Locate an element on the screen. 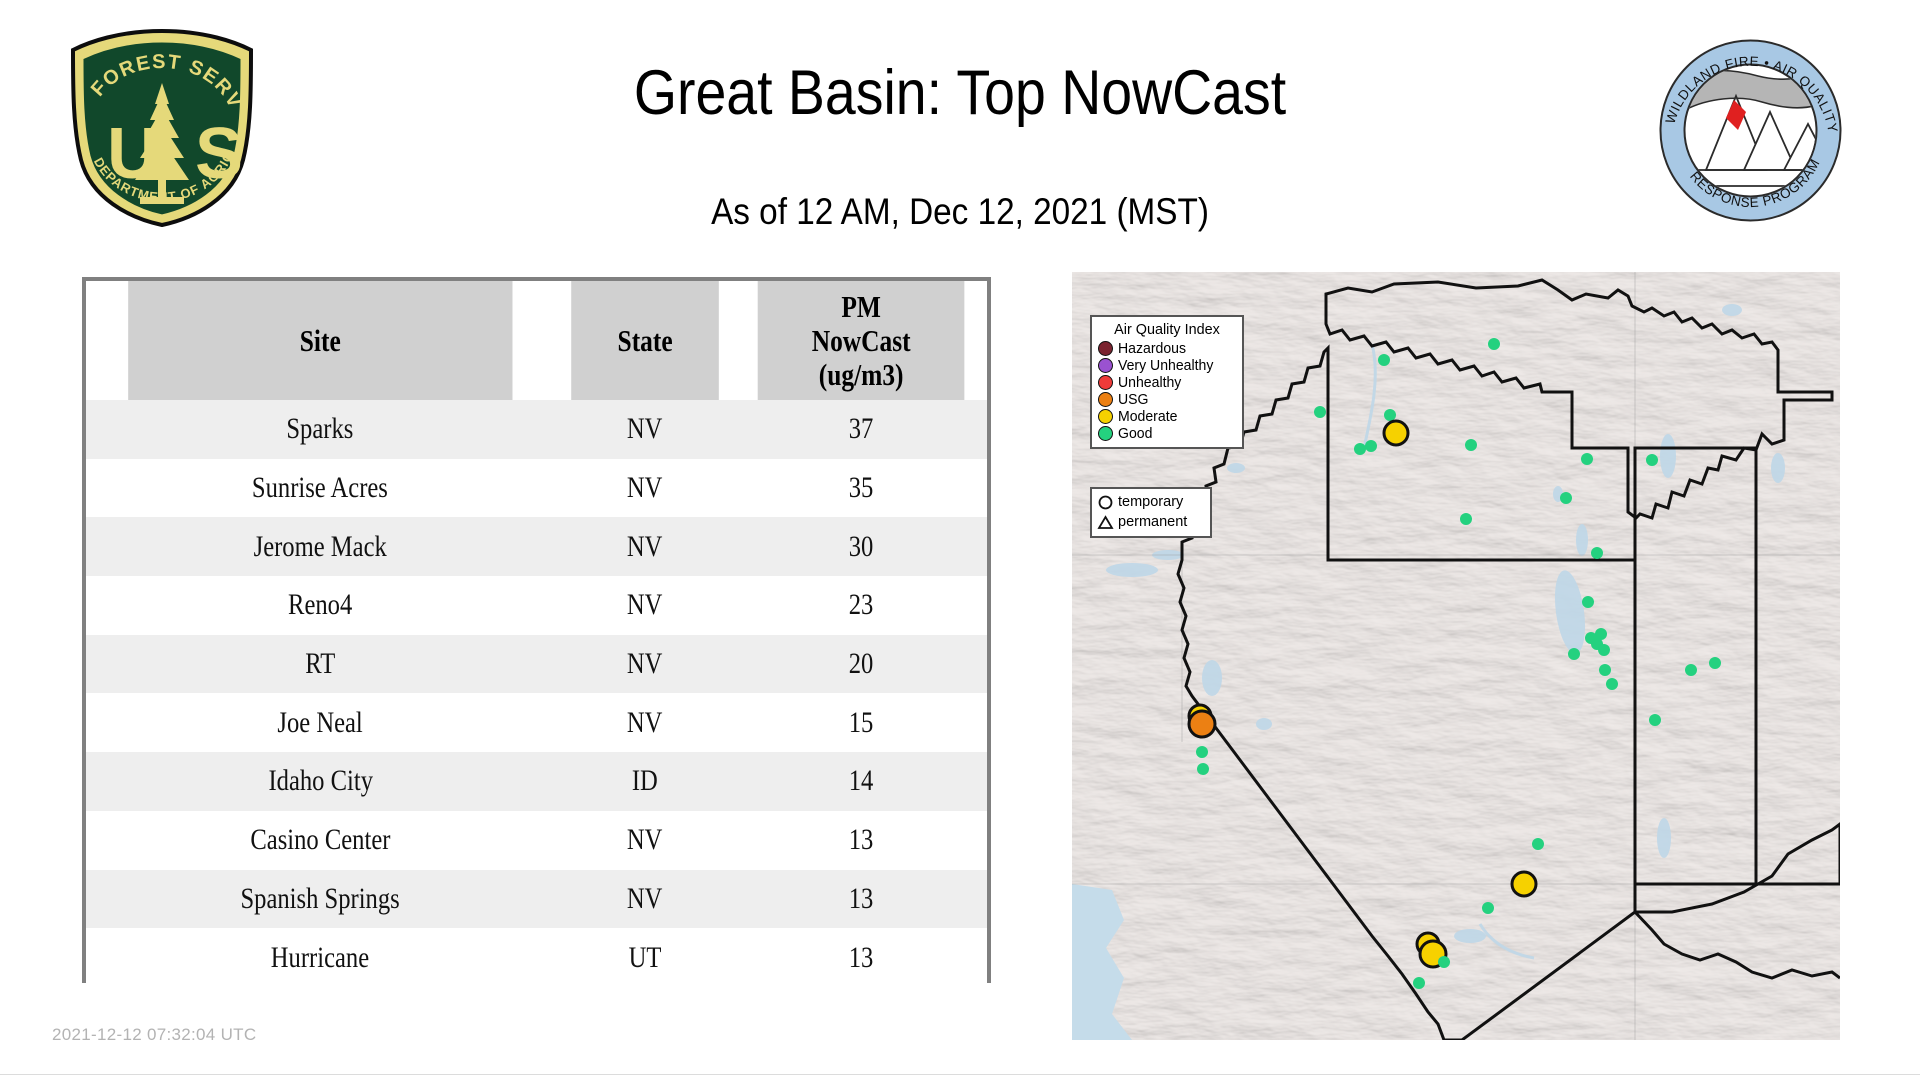  table-row: Sunrise Acres NV 35 is located at coordinates (536, 488).